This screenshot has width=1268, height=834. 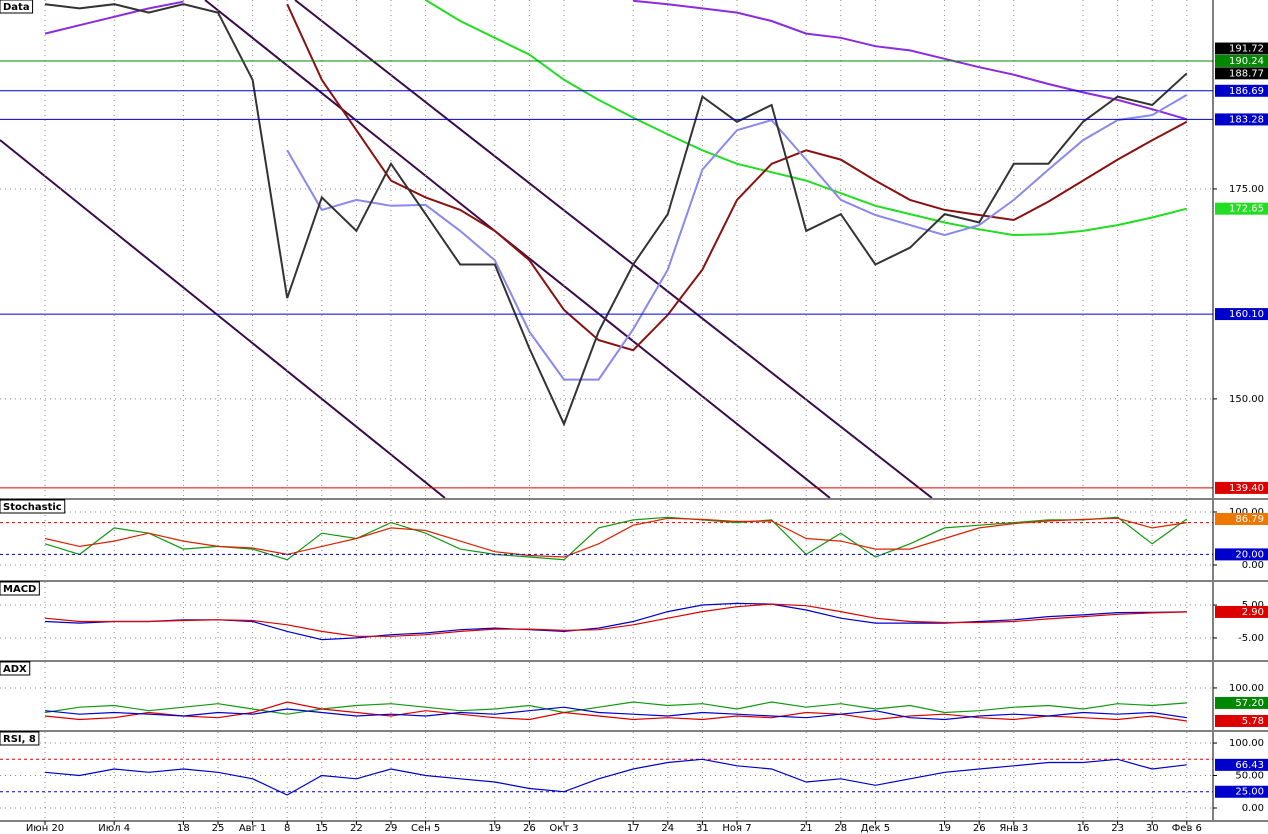 What do you see at coordinates (183, 828) in the screenshot?
I see `x-tick-label: 18` at bounding box center [183, 828].